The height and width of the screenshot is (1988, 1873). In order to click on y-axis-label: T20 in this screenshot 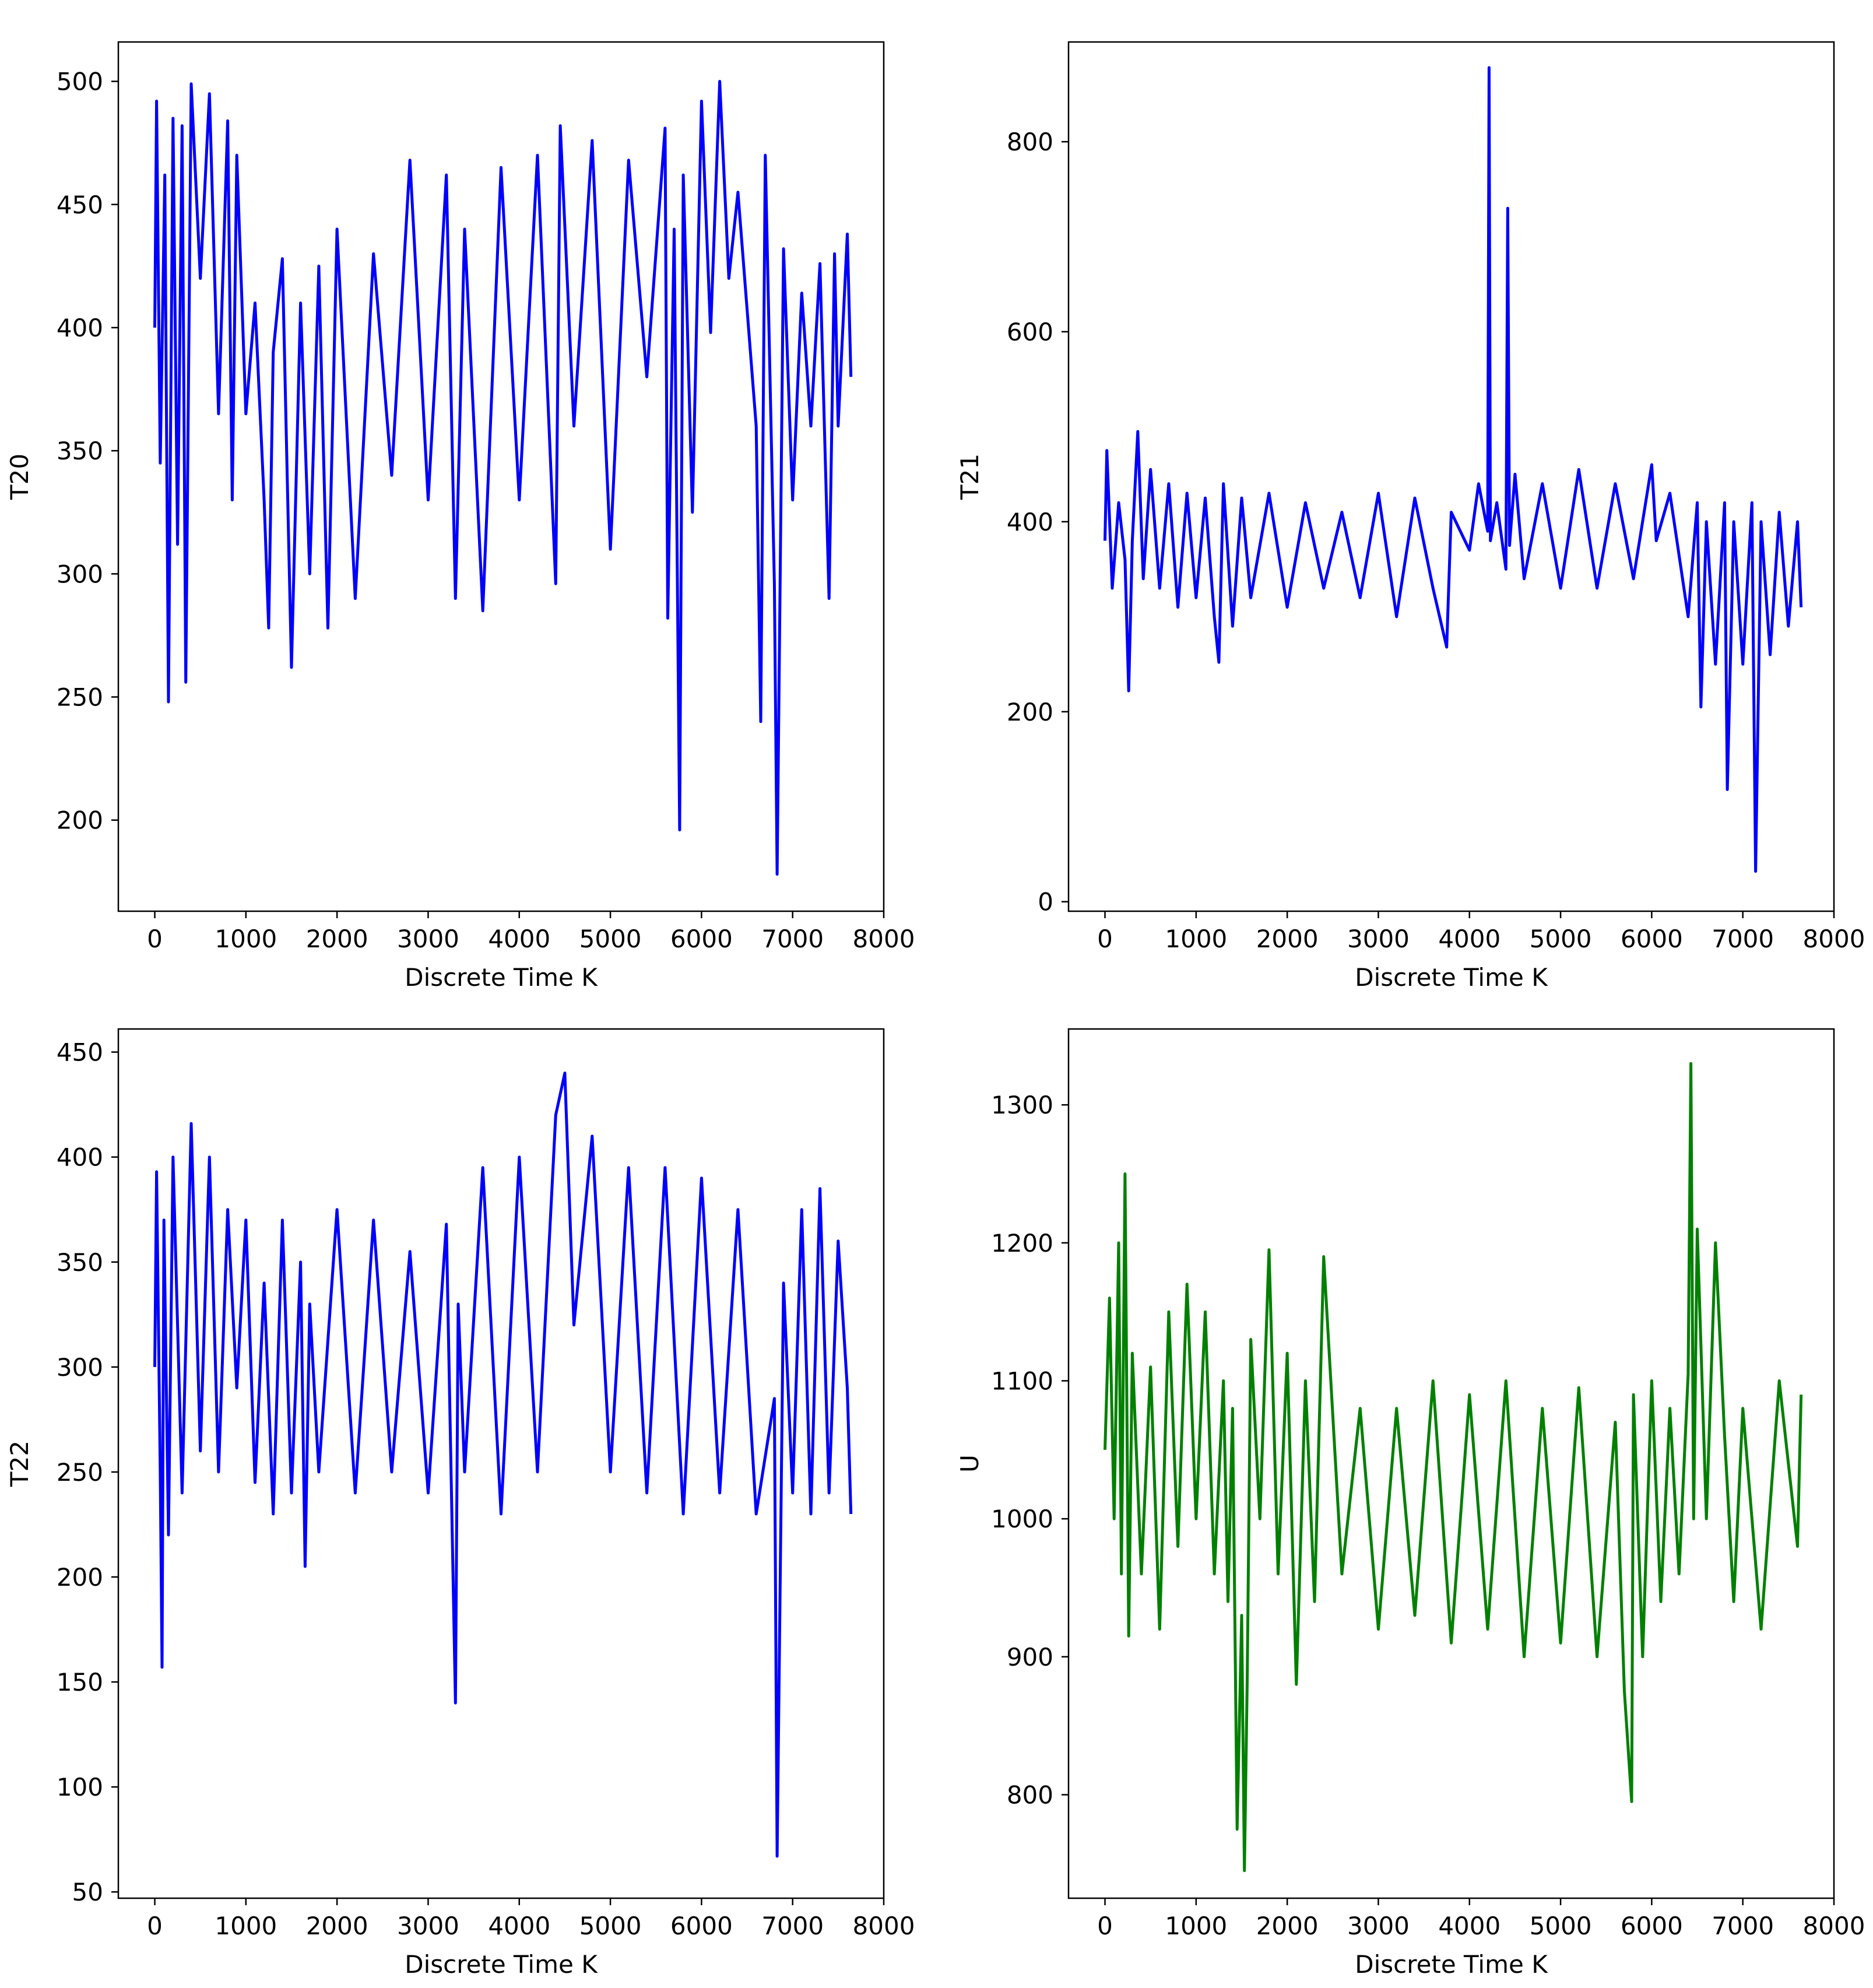, I will do `click(19, 477)`.